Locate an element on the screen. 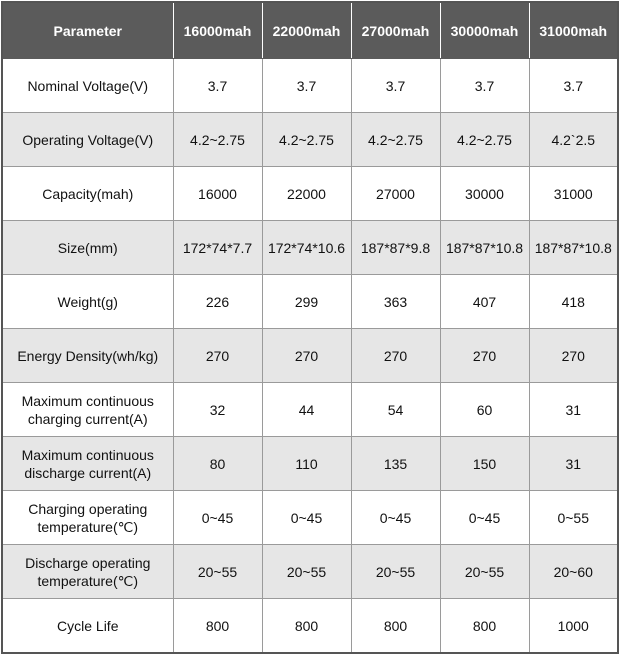 Image resolution: width=620 pixels, height=666 pixels. cell: 4.2`2.5 is located at coordinates (573, 139).